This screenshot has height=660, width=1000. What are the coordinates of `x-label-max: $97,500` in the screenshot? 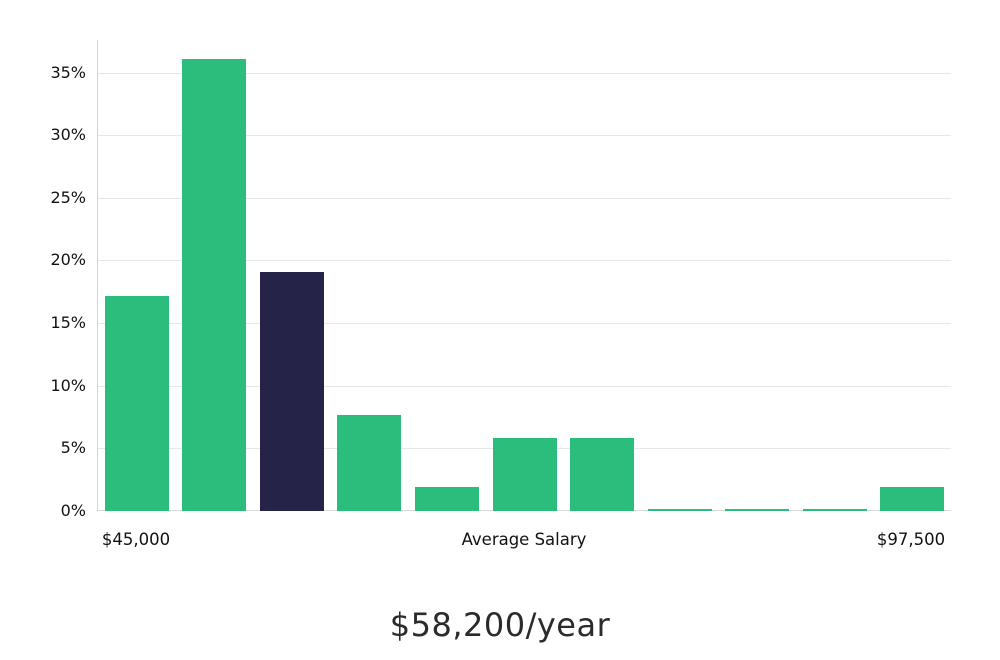 It's located at (911, 539).